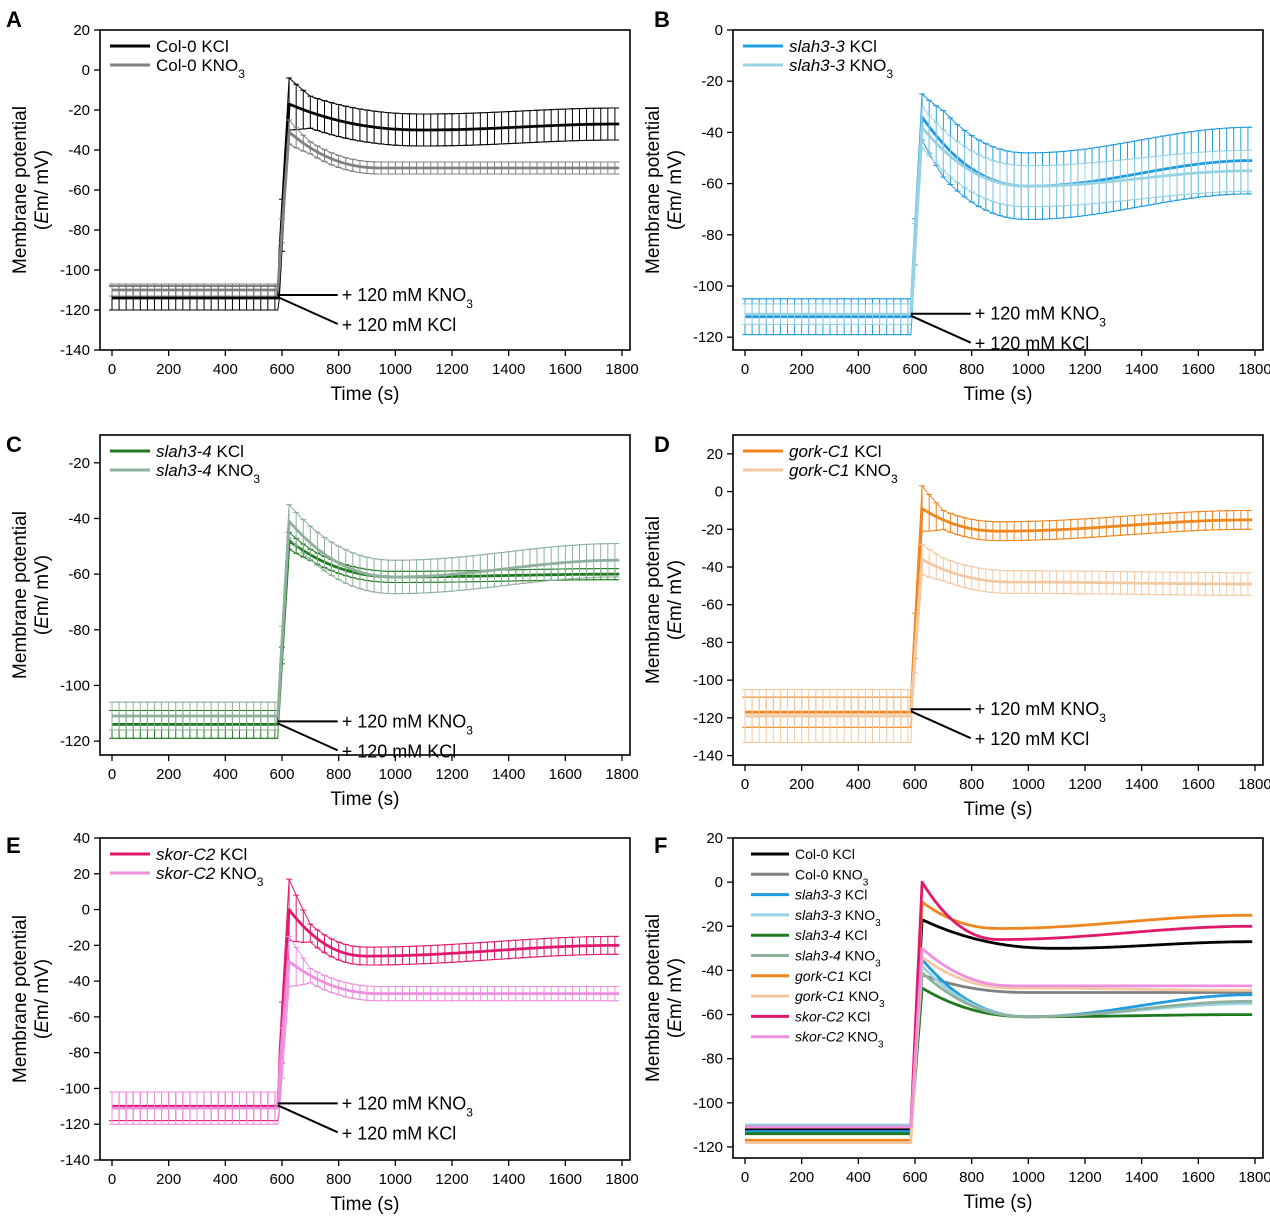  What do you see at coordinates (200, 451) in the screenshot?
I see `legend-entry: slah3-4 KCl` at bounding box center [200, 451].